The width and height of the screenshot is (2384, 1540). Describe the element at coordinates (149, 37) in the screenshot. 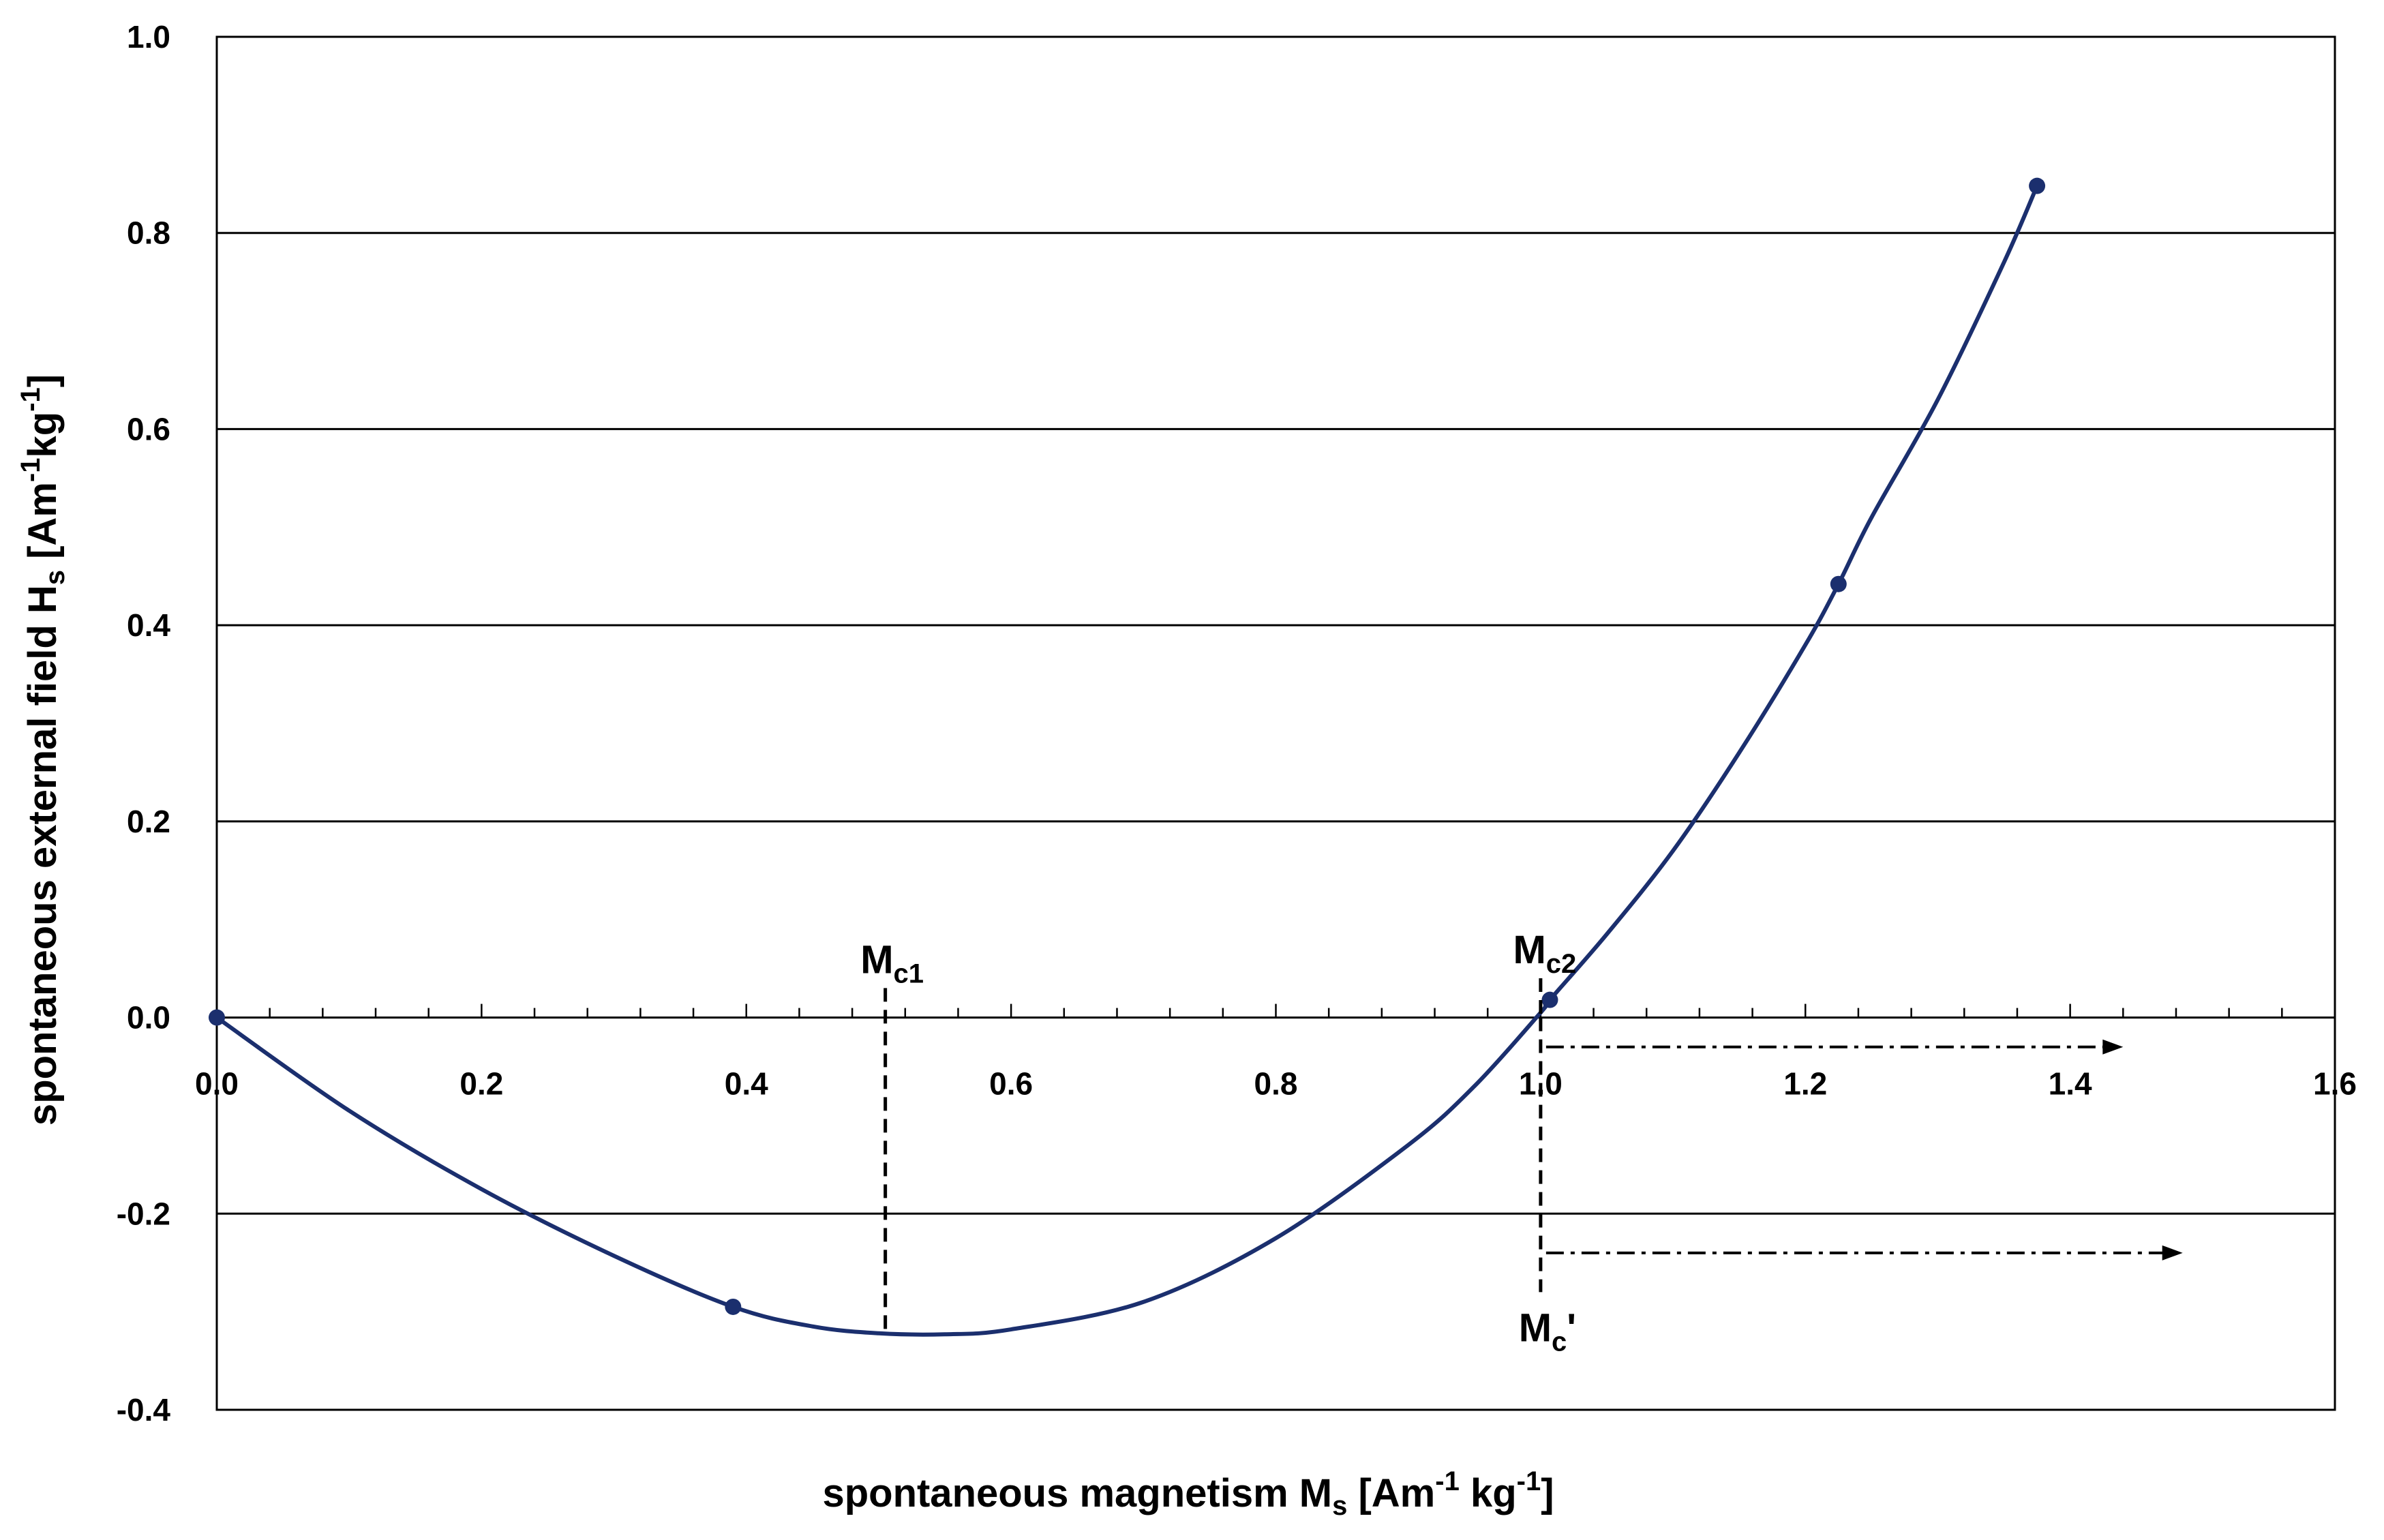

I see `y-tick-label: 1.0` at that location.